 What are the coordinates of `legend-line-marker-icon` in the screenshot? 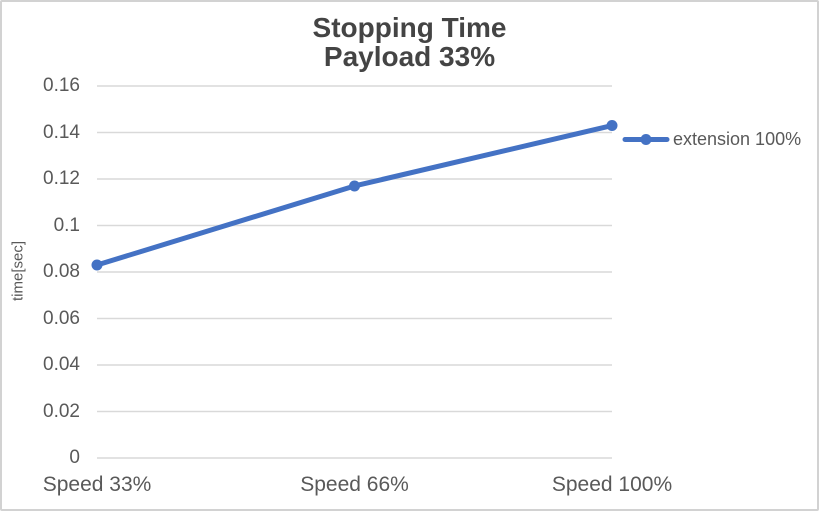 It's located at (646, 139).